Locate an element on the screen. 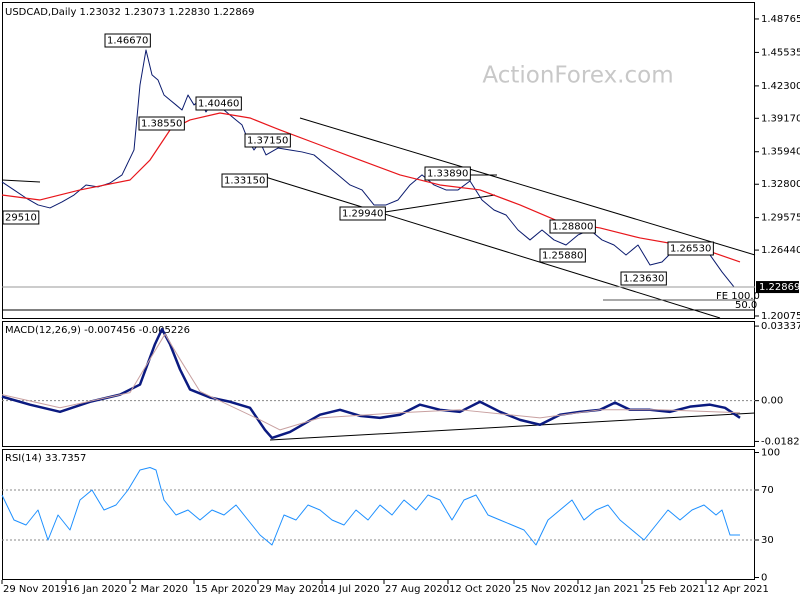 The image size is (800, 600). y-tick-label: 1.35940 is located at coordinates (780, 152).